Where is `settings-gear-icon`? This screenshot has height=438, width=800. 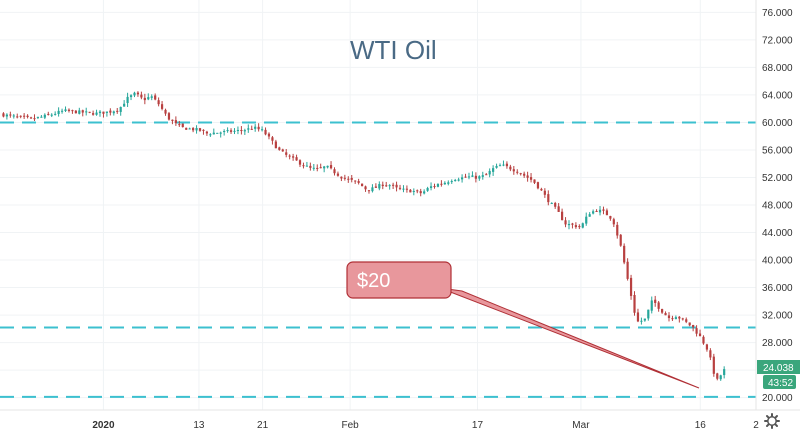 settings-gear-icon is located at coordinates (772, 421).